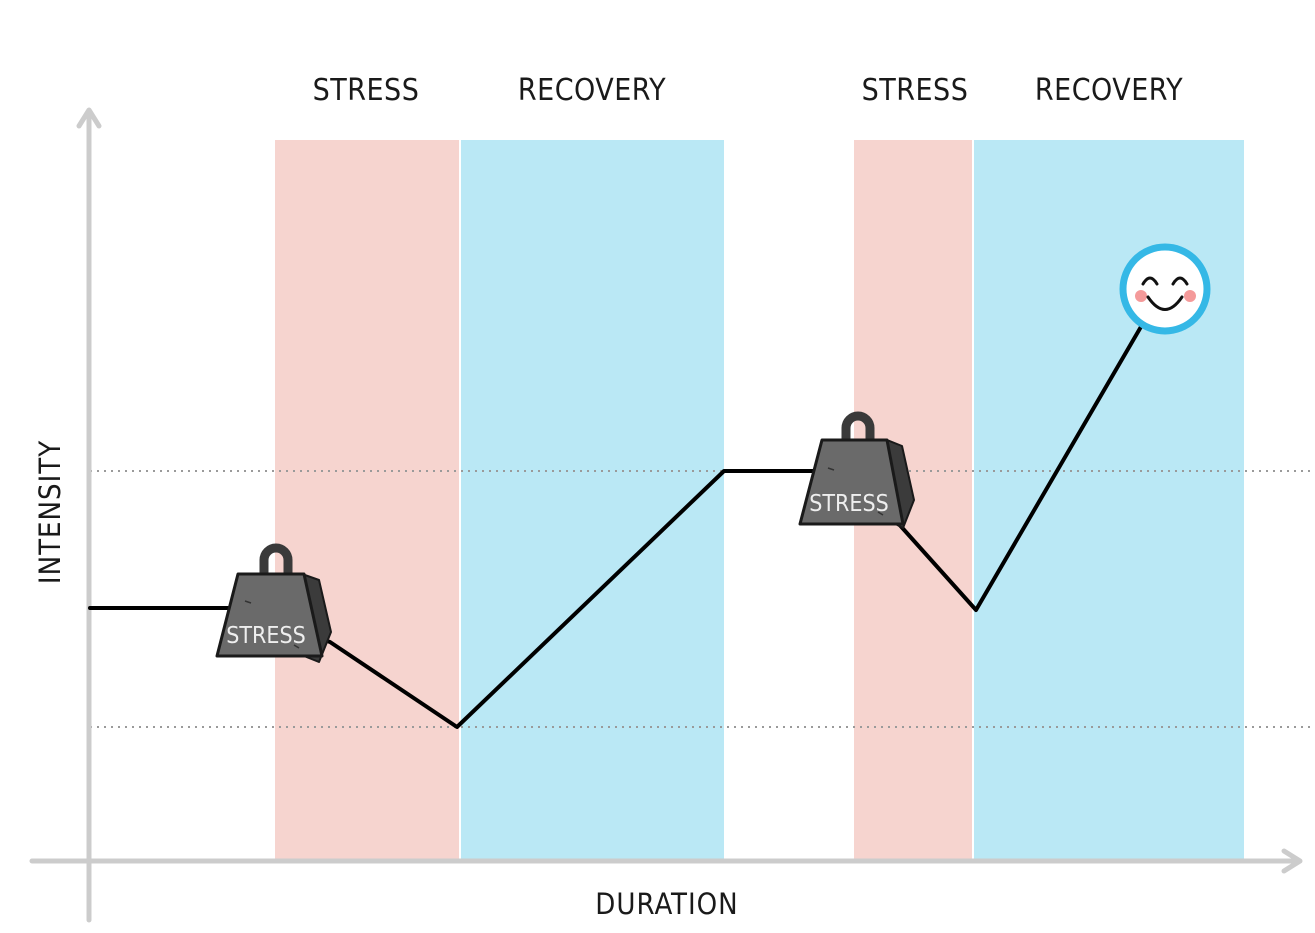 The image size is (1315, 933). What do you see at coordinates (666, 861) in the screenshot?
I see `x-axis` at bounding box center [666, 861].